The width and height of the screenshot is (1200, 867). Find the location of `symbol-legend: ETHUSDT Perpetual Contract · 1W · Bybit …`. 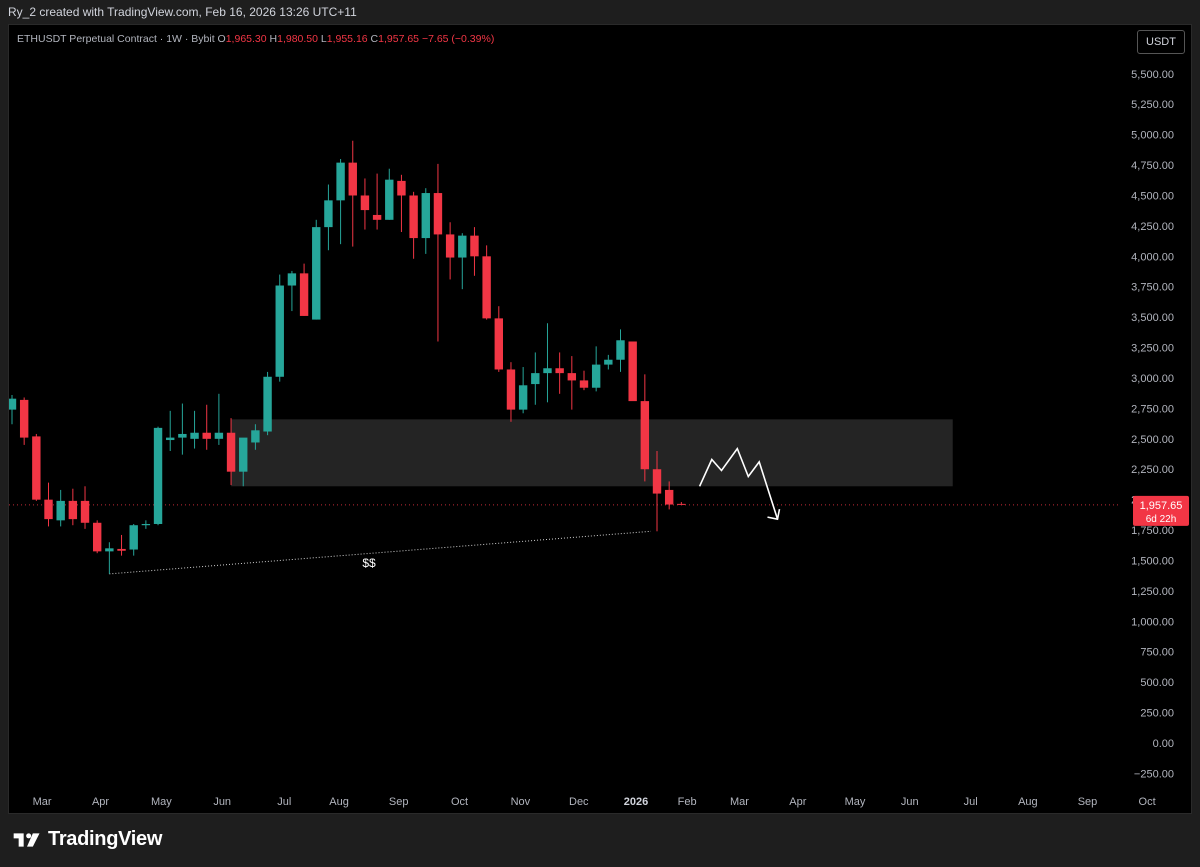

symbol-legend: ETHUSDT Perpetual Contract · 1W · Bybit … is located at coordinates (255, 39).